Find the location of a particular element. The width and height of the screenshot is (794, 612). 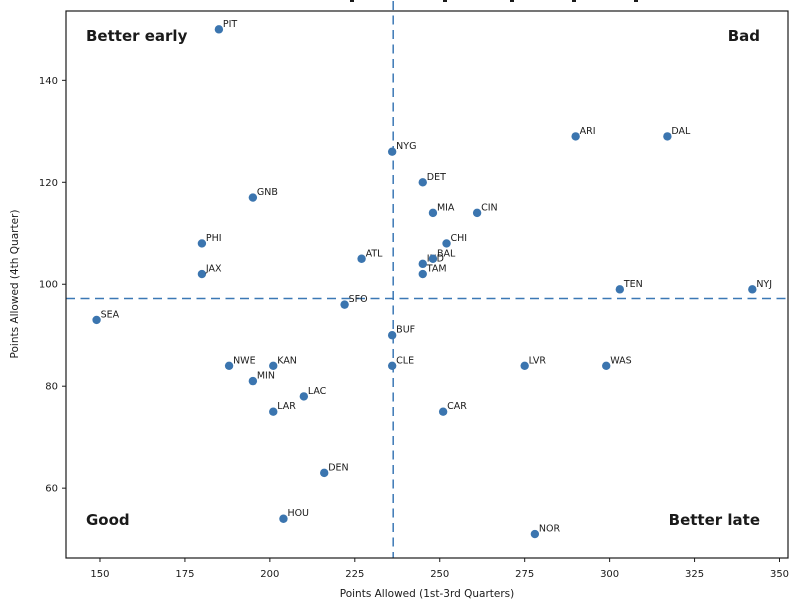

x-axis-label: Points Allowed (1st-3rd Quarters) is located at coordinates (427, 594).